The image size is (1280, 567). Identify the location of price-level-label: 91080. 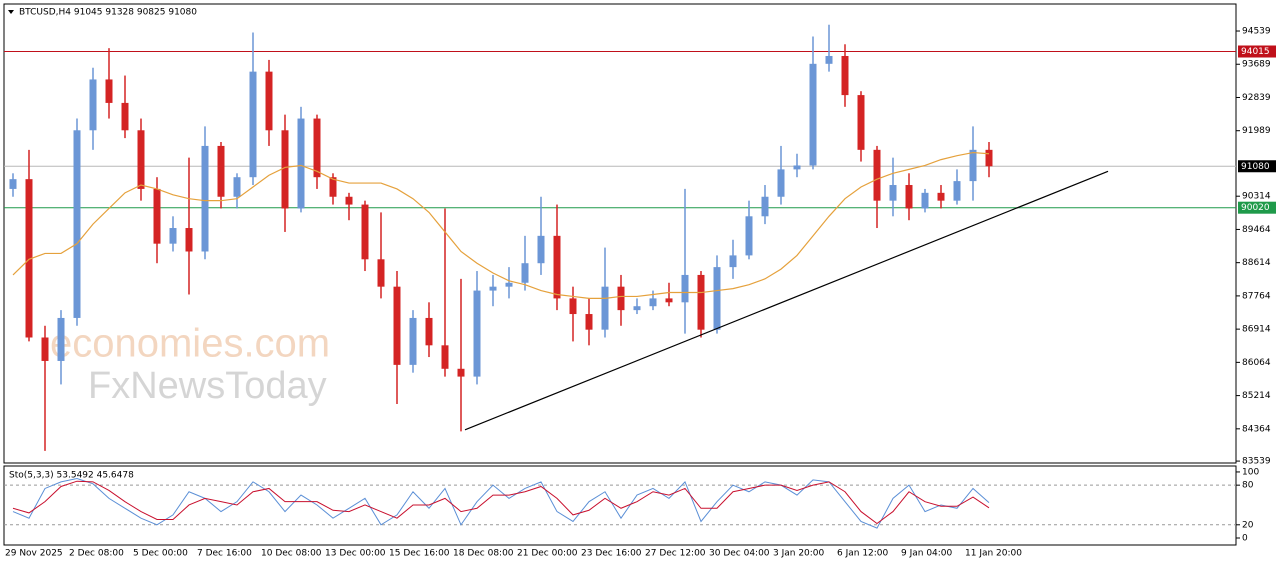
(1255, 167).